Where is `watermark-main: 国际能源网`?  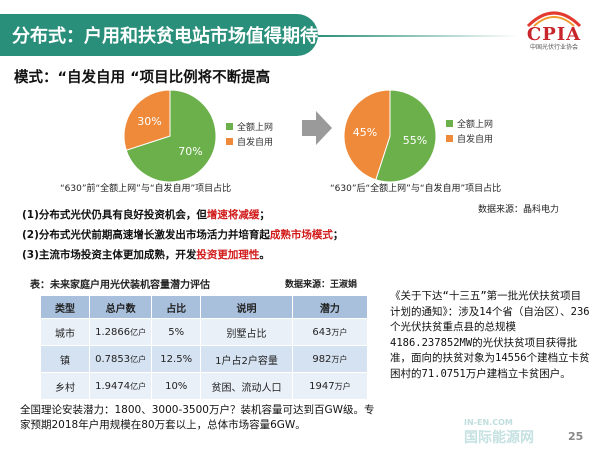 watermark-main: 国际能源网 is located at coordinates (499, 438).